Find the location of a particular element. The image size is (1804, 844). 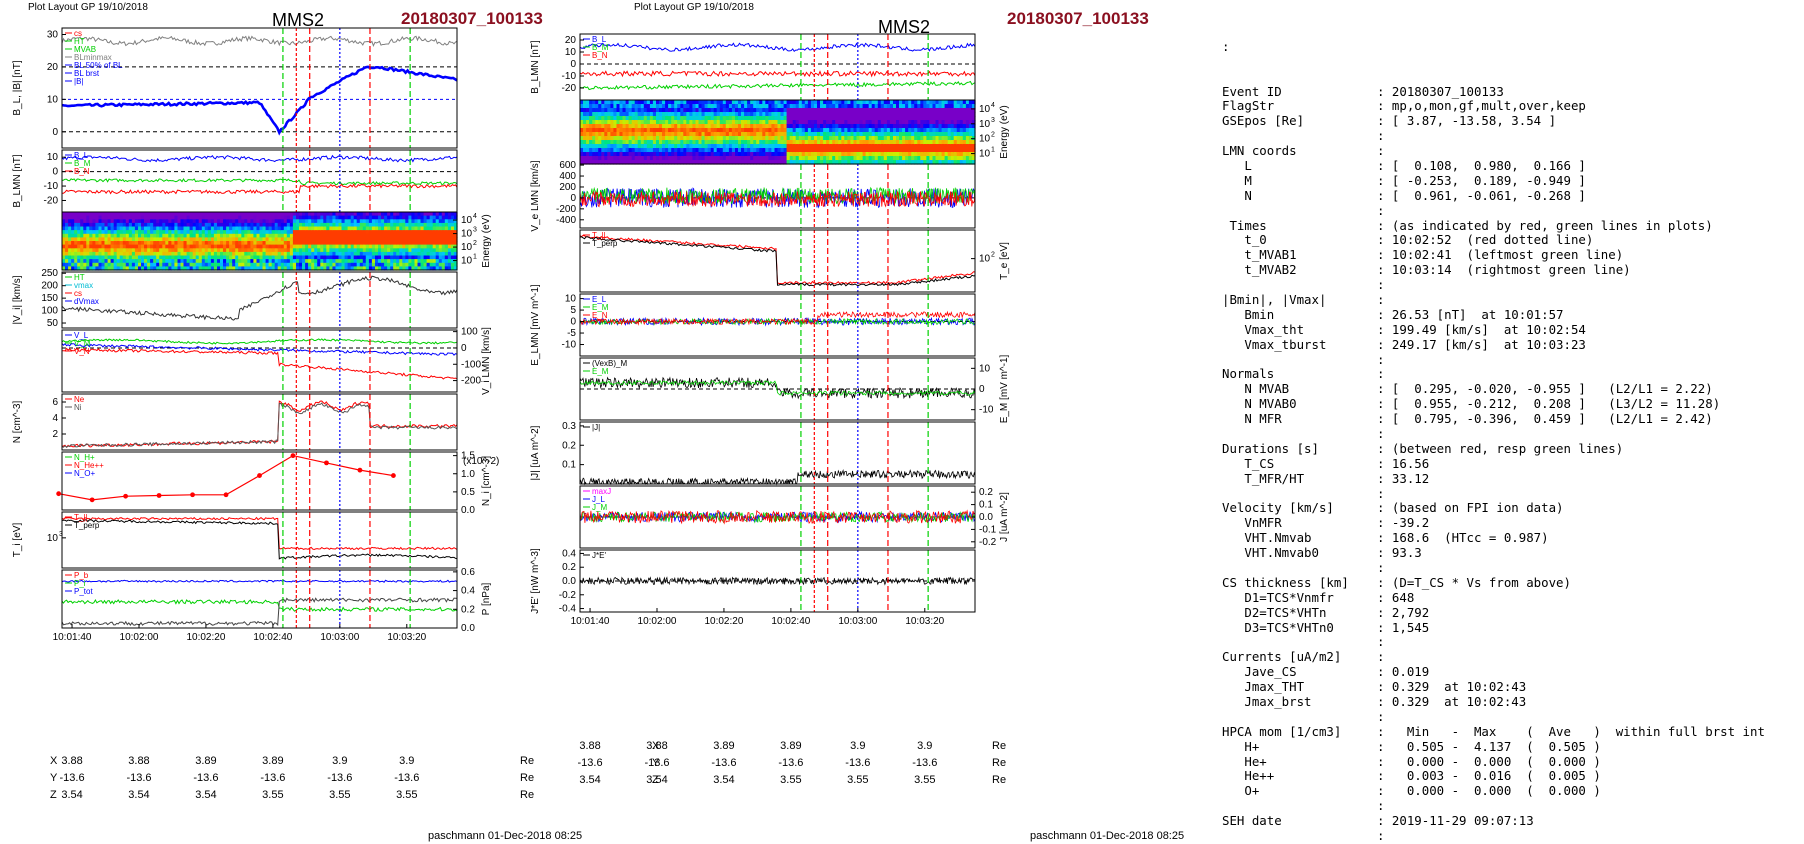

y-tick-exponent: 2 is located at coordinates (475, 243).